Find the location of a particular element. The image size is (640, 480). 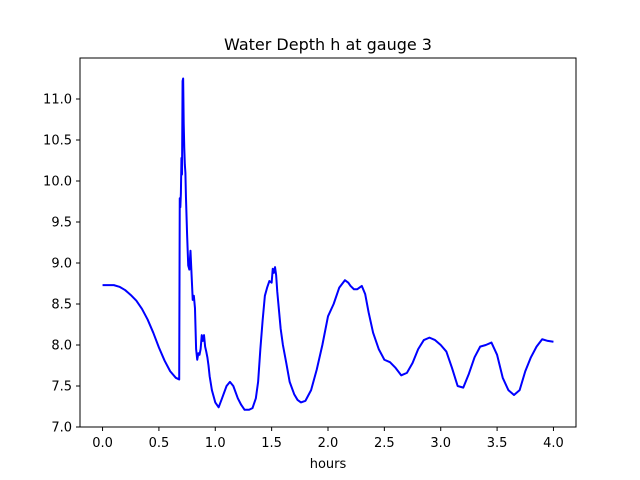

y-tick-label: 7.0 is located at coordinates (61, 428).